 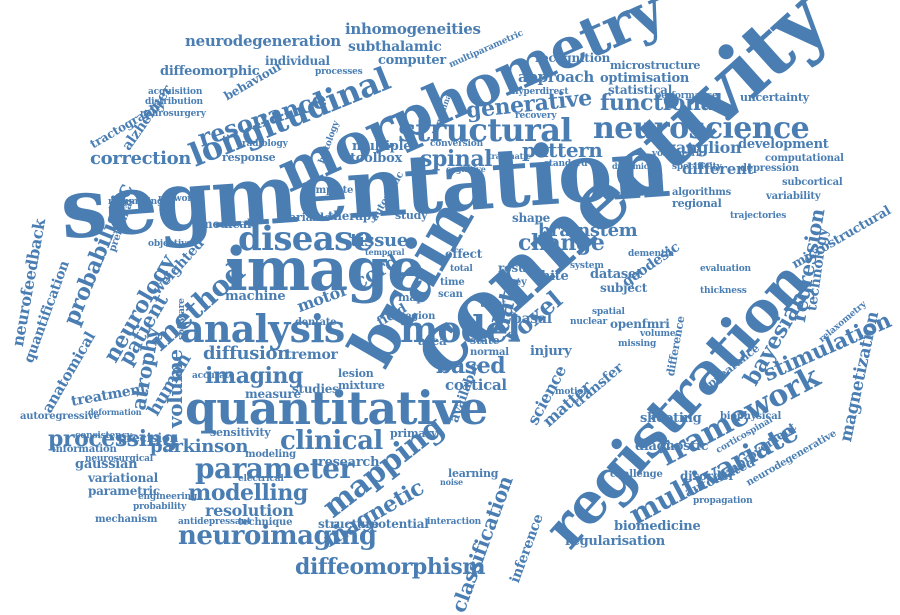 What do you see at coordinates (672, 446) in the screenshot?
I see `word: diagnostic` at bounding box center [672, 446].